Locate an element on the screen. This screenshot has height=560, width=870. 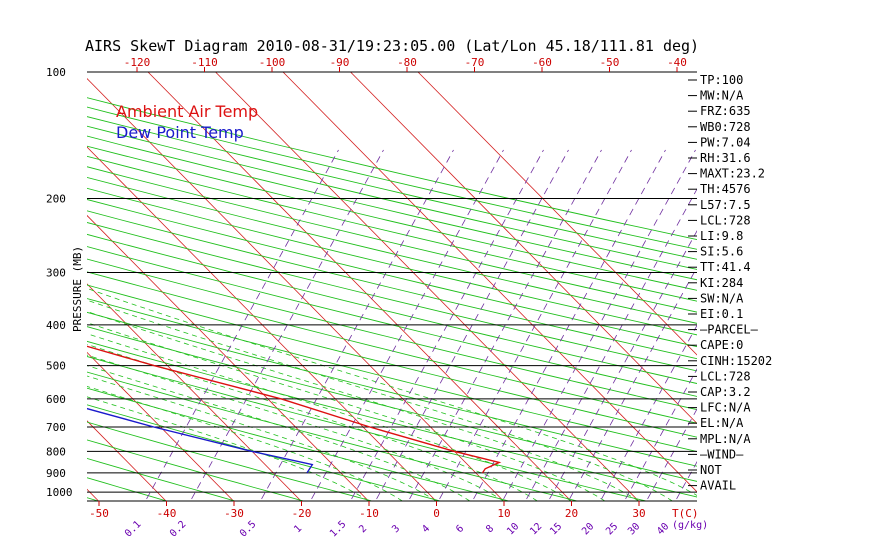
legend-dew-point-temp: Dew Point Temp is located at coordinates (180, 132).